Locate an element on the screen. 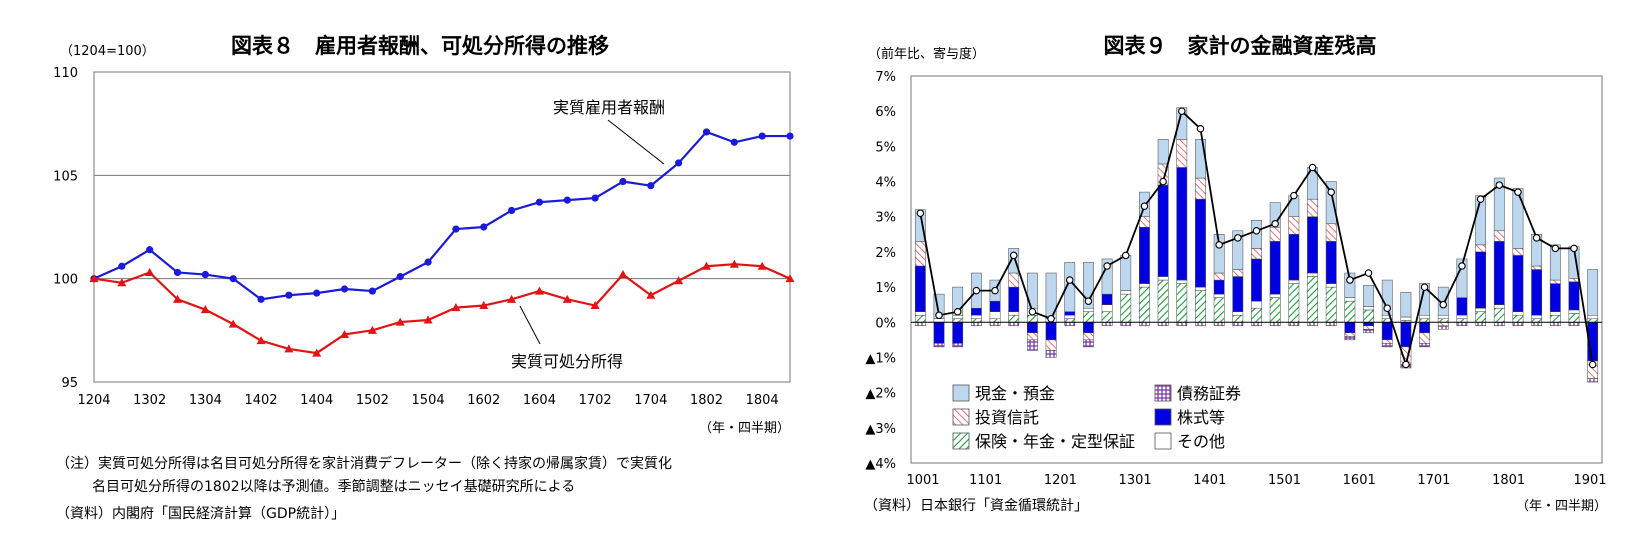 Image resolution: width=1647 pixels, height=547 pixels. left-x-tick-label: 1402 is located at coordinates (260, 400).